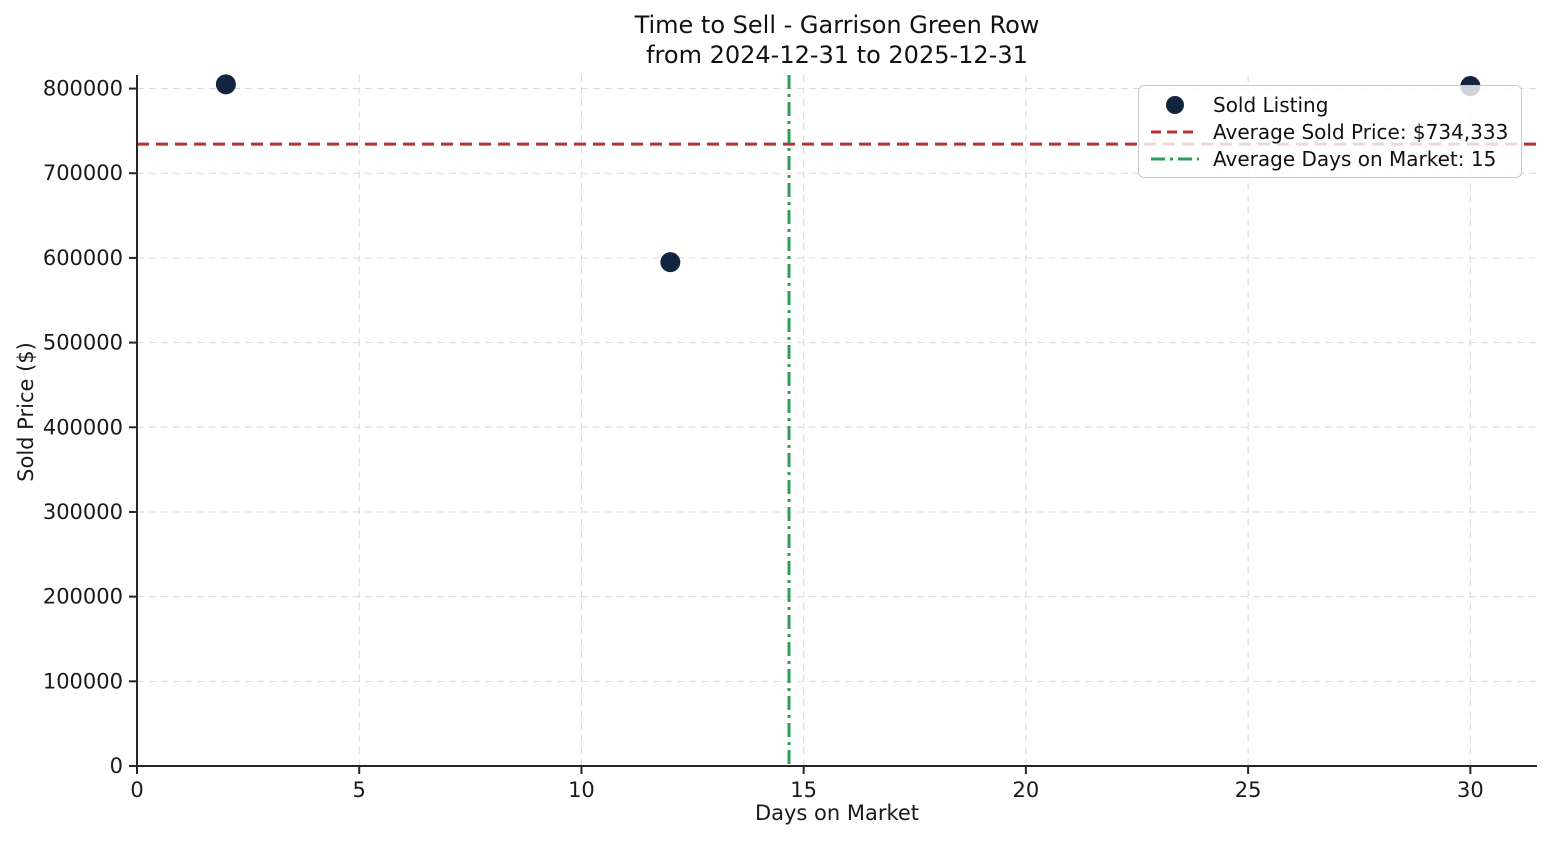 The height and width of the screenshot is (845, 1547). What do you see at coordinates (83, 173) in the screenshot?
I see `y-tick-label: 700000` at bounding box center [83, 173].